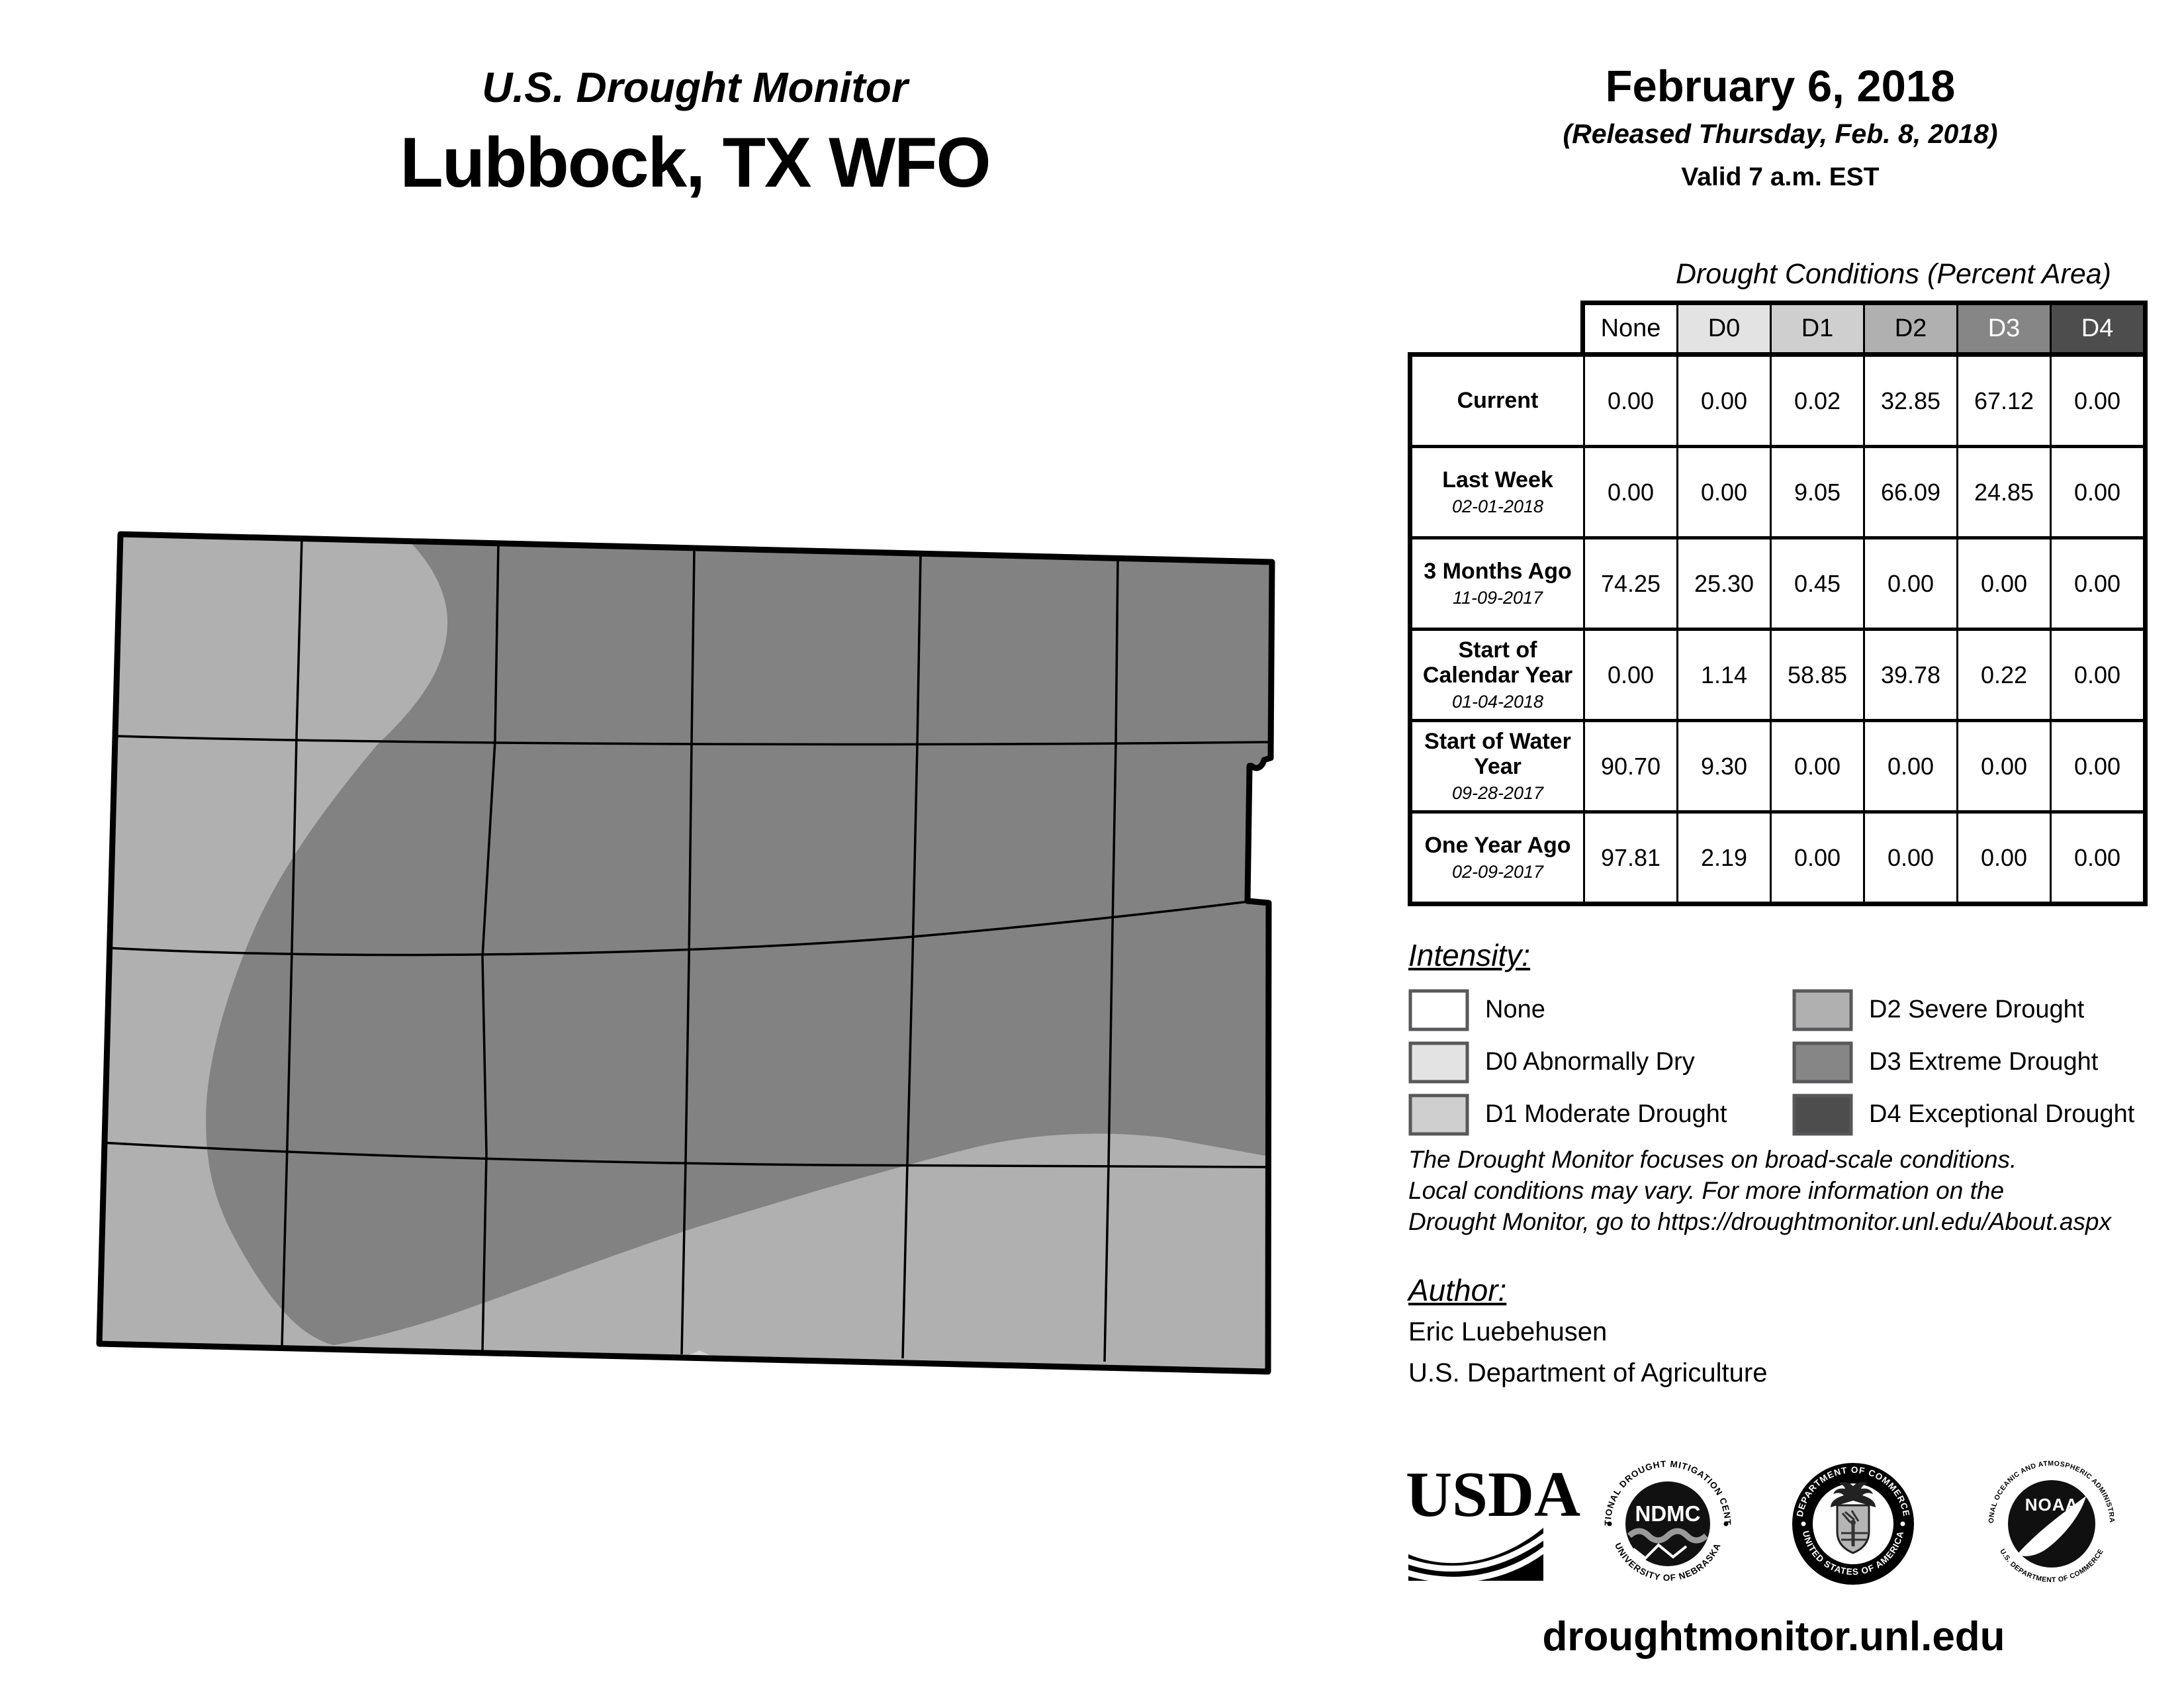  Describe the element at coordinates (1724, 583) in the screenshot. I see `table-value: 25.30` at that location.